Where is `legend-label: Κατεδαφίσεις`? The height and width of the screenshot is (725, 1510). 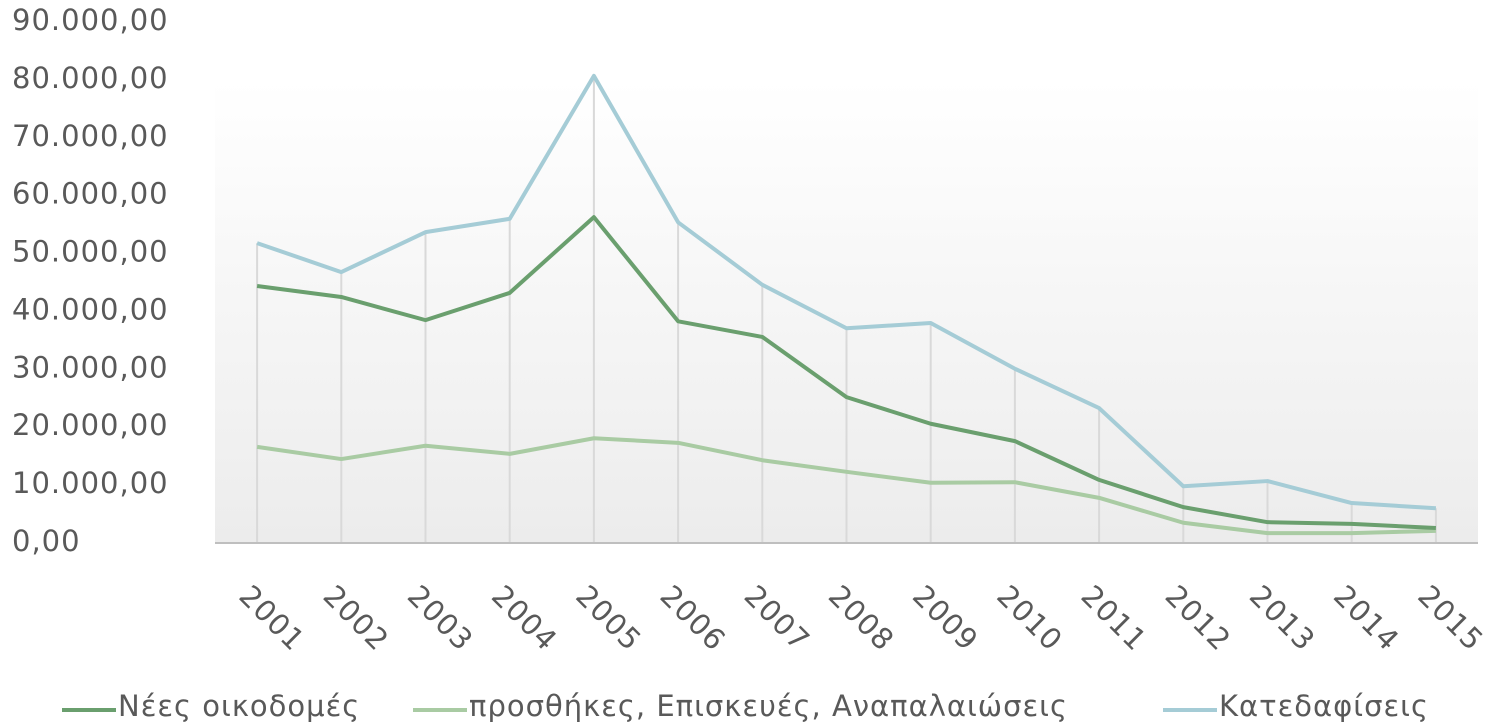 legend-label: Κατεδαφίσεις is located at coordinates (1324, 706).